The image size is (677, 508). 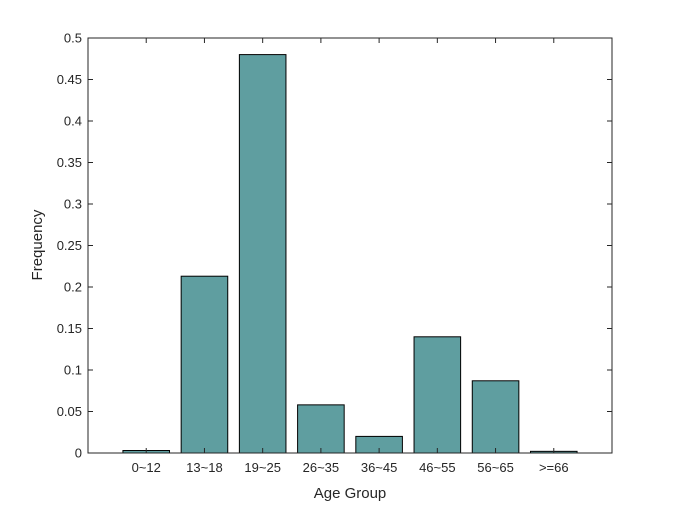 I want to click on x-tick-label-3: 26~35, so click(x=321, y=467).